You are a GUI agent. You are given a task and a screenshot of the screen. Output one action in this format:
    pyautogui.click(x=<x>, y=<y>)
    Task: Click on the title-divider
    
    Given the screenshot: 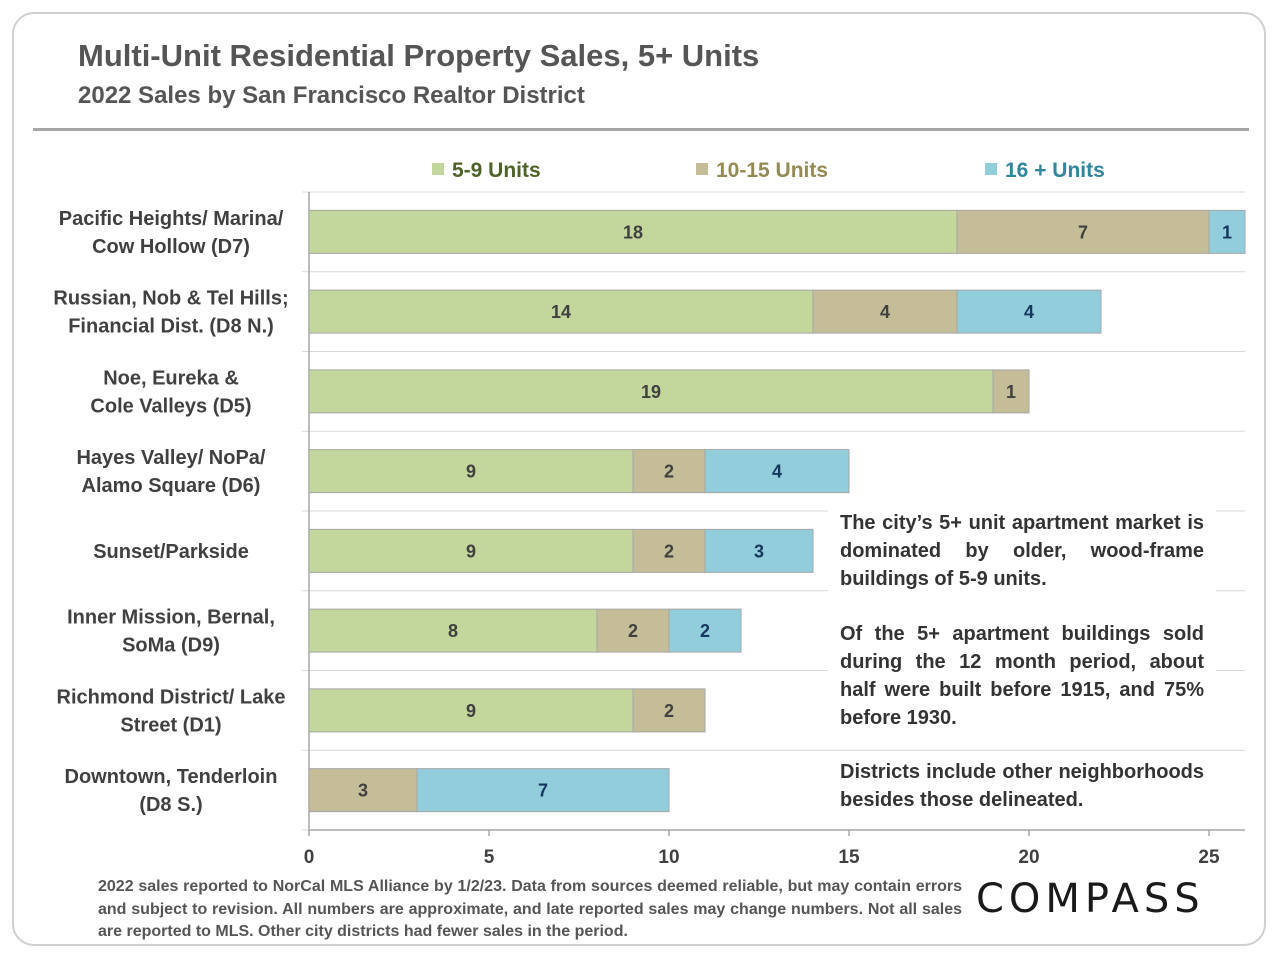 What is the action you would take?
    pyautogui.click(x=641, y=129)
    